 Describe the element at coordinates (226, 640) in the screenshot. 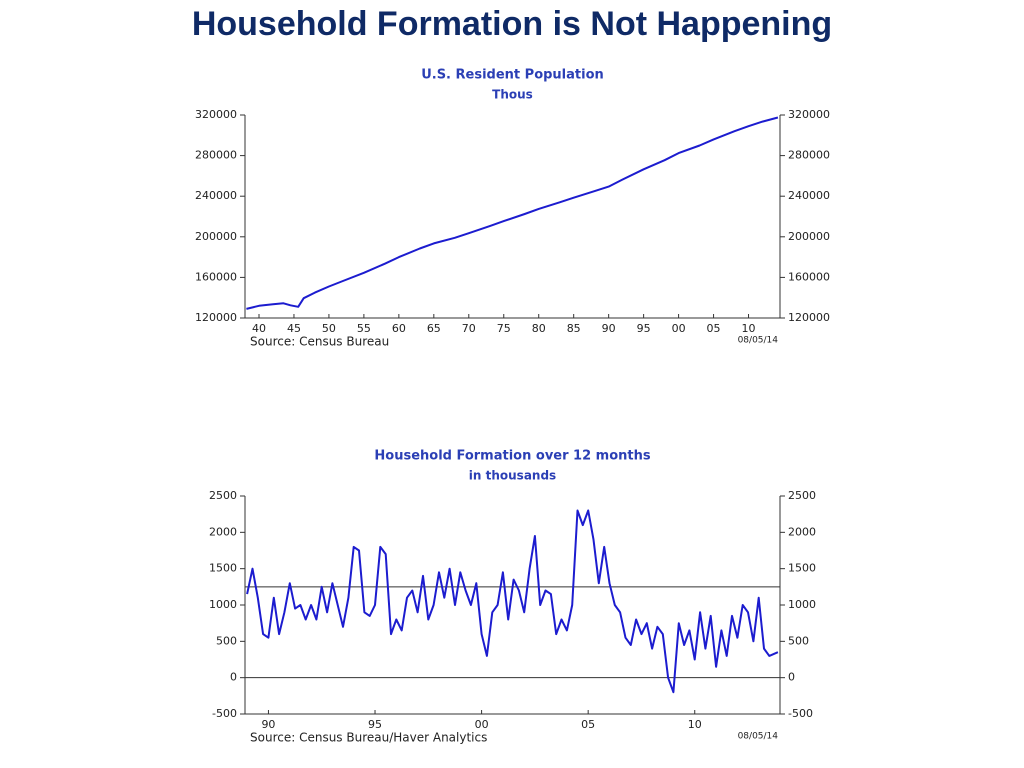

I see `y-tick-label: 500` at that location.